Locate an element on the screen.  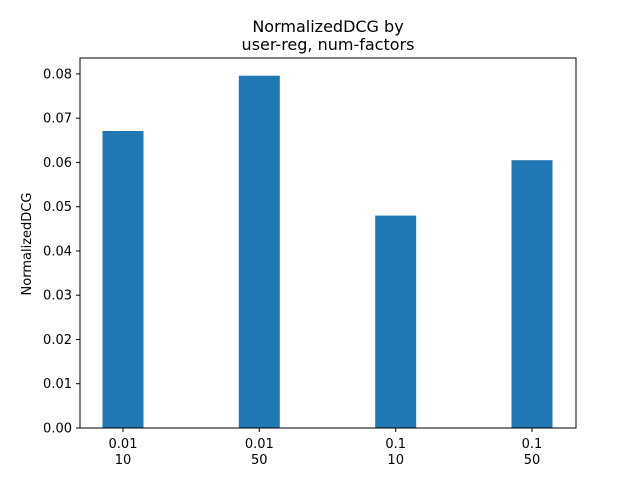
y-tick-label-4: 0.04 is located at coordinates (57, 252).